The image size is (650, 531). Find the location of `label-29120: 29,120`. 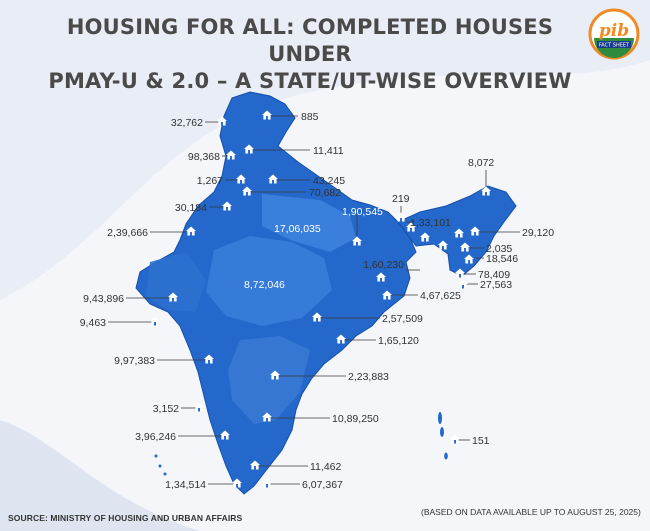

label-29120: 29,120 is located at coordinates (538, 233).